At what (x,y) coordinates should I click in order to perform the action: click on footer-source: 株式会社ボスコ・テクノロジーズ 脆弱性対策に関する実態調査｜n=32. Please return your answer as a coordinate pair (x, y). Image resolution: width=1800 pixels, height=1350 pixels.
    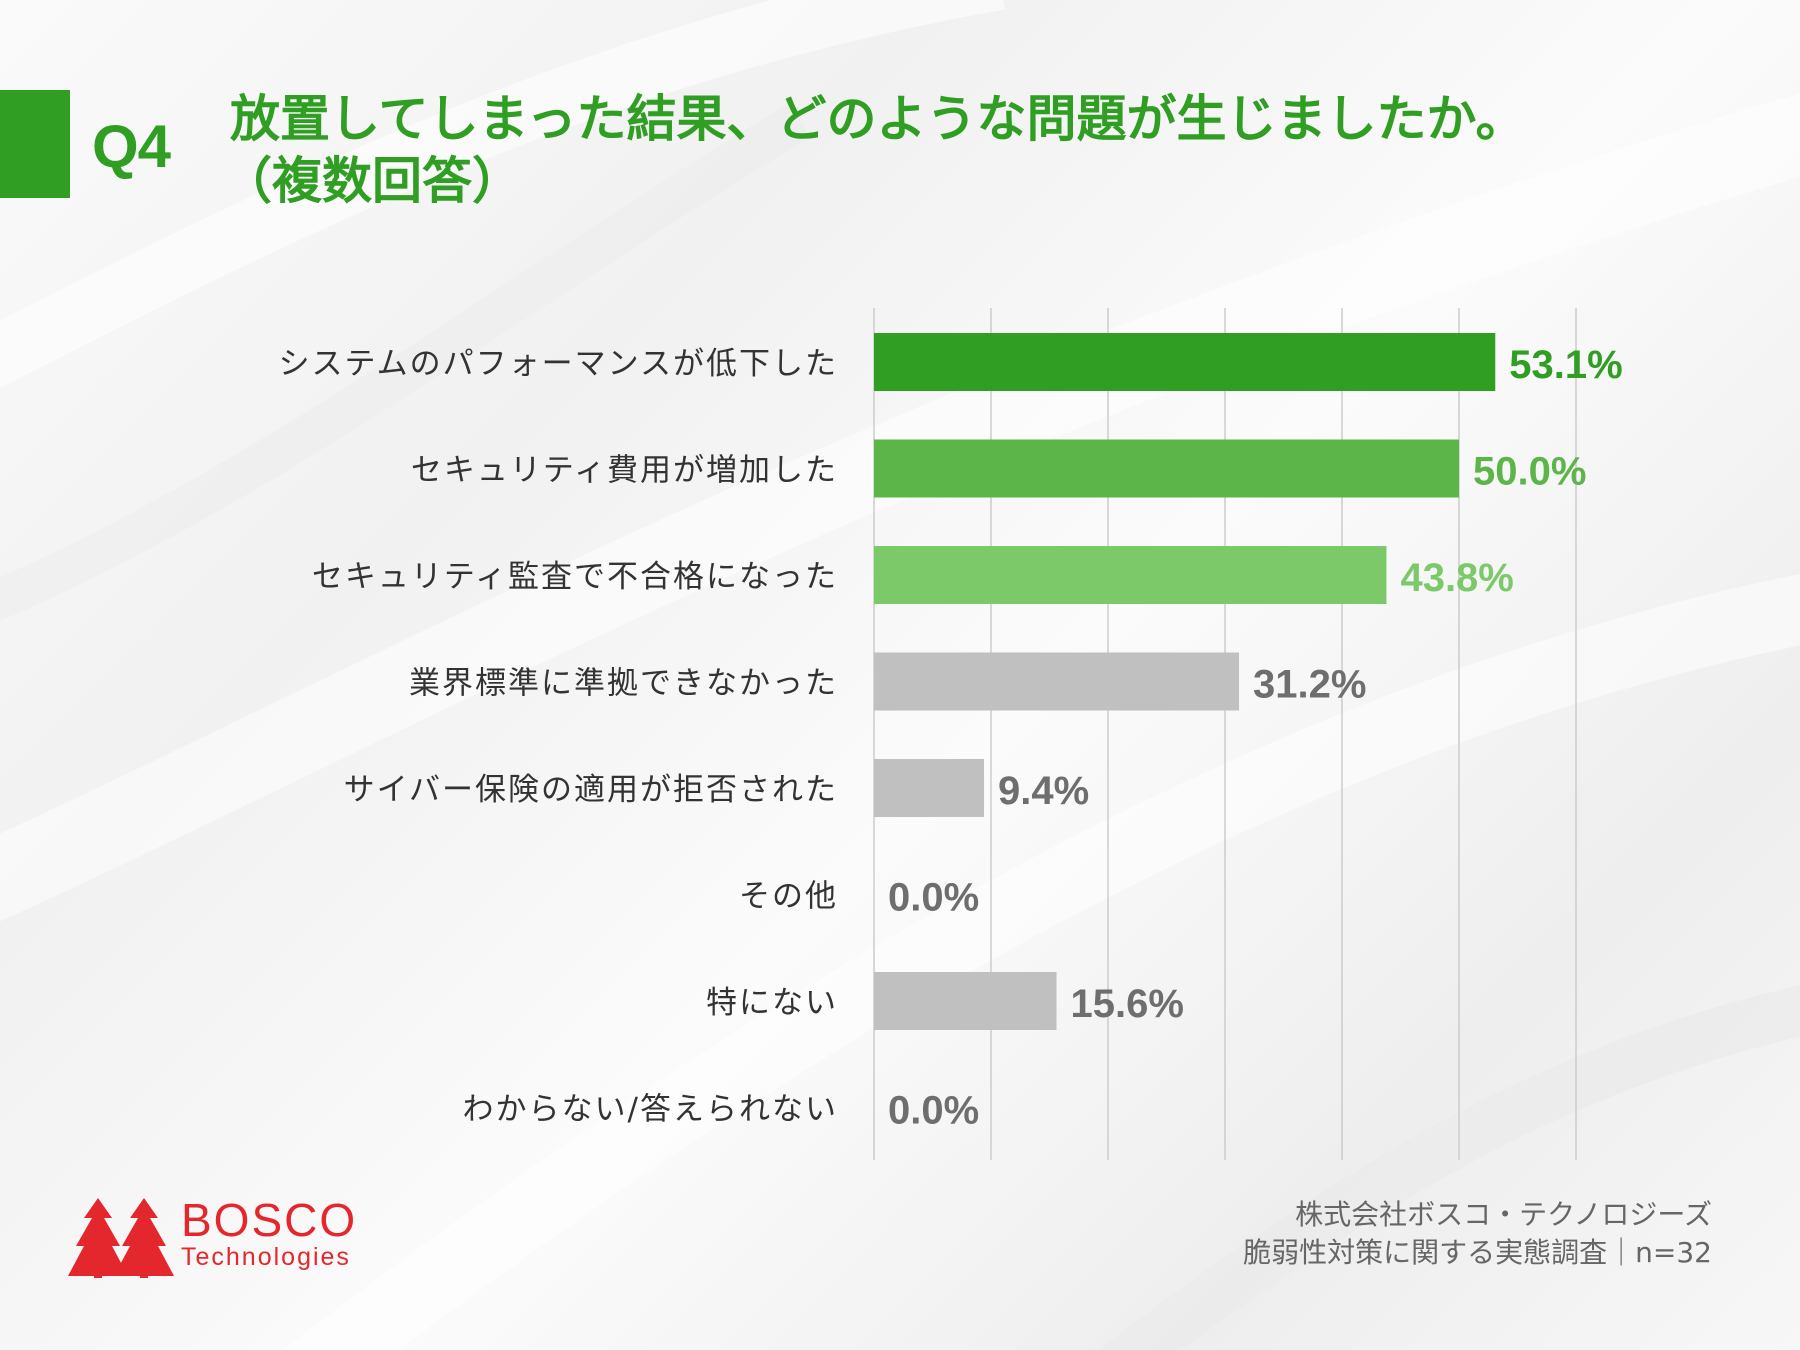
    Looking at the image, I should click on (1477, 1234).